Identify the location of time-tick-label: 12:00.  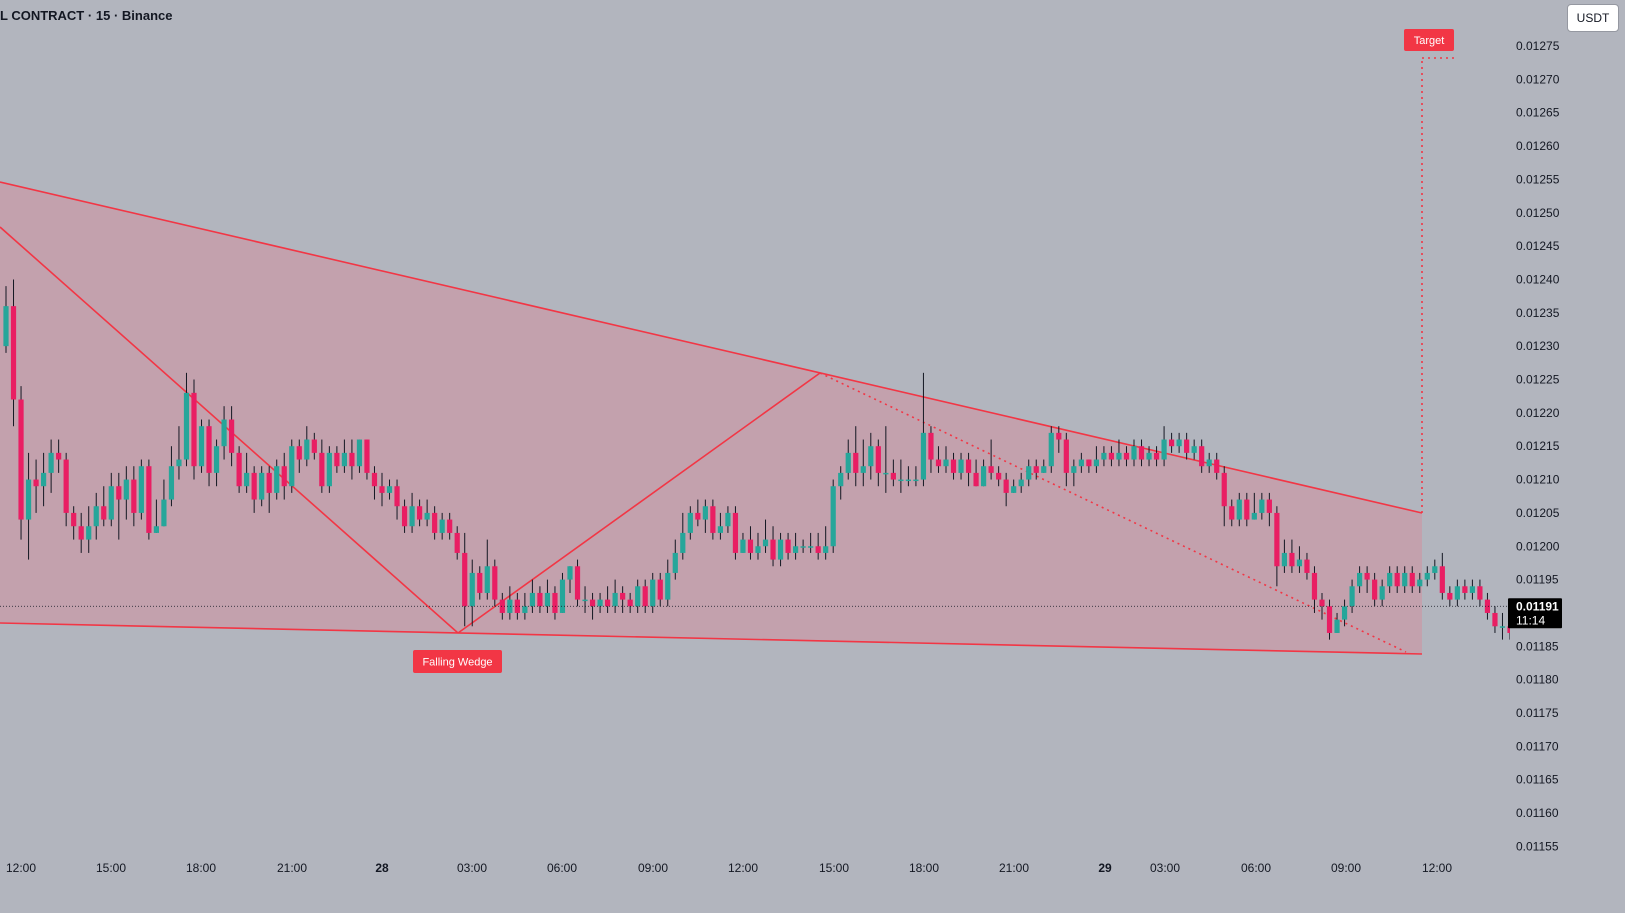
(21, 868).